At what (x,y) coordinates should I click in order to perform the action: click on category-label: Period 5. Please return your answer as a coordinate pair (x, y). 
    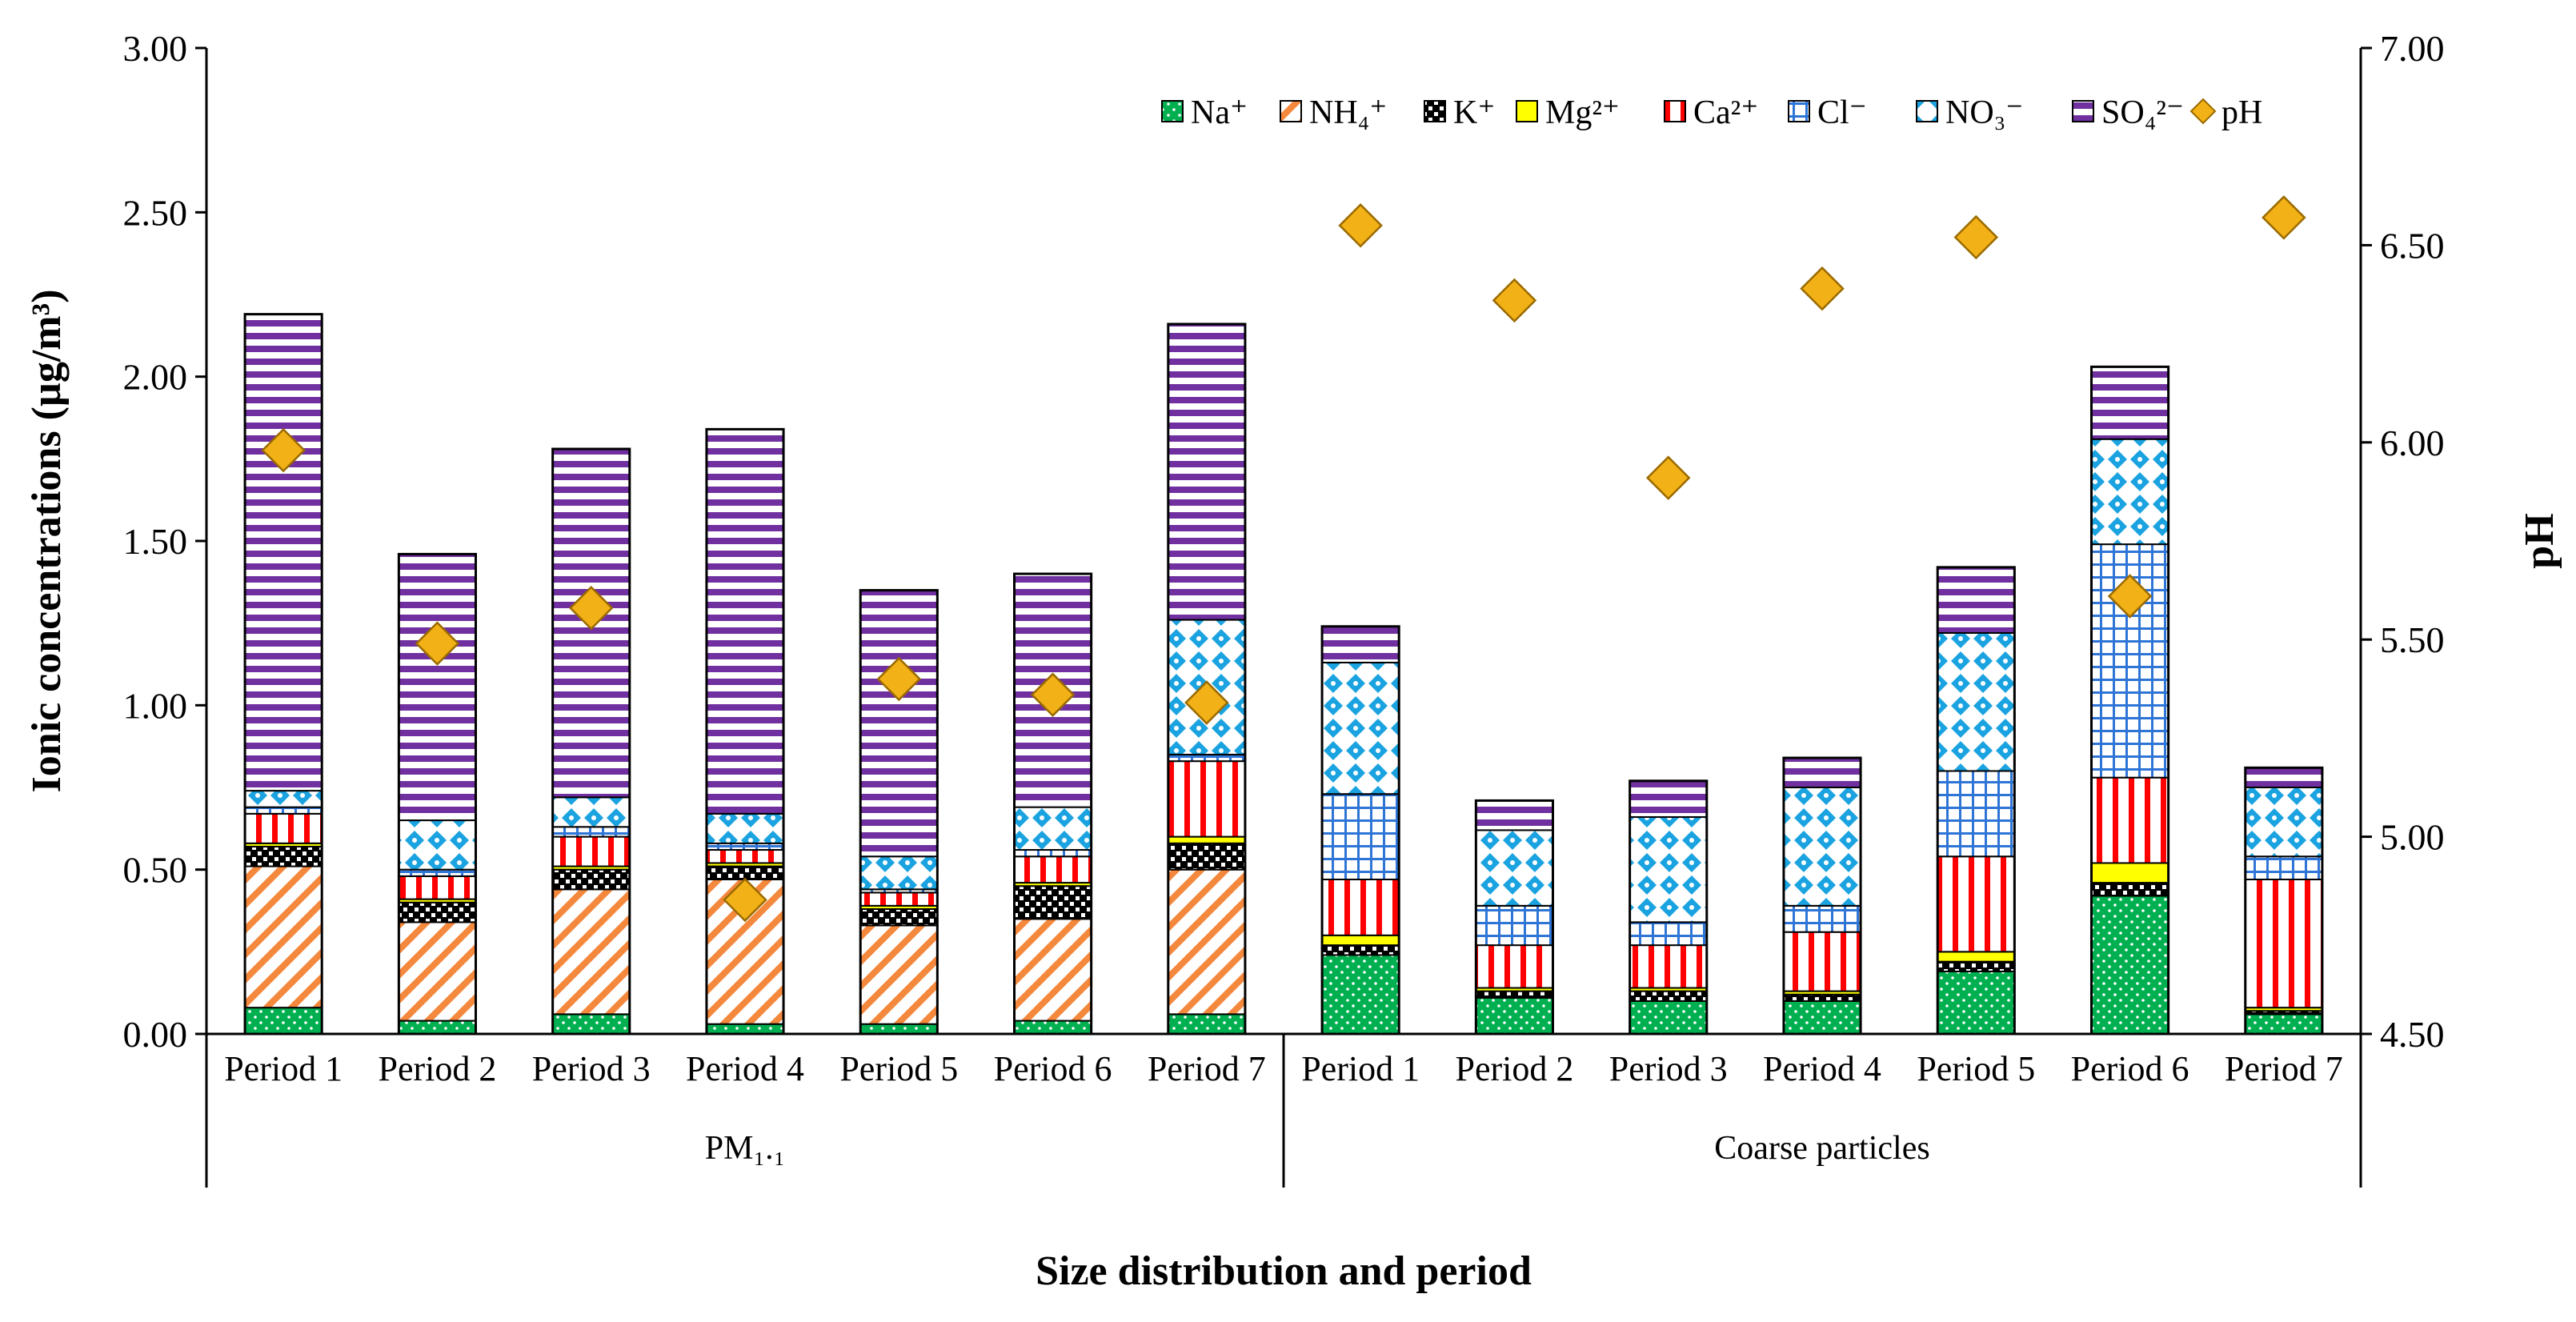
    Looking at the image, I should click on (898, 1068).